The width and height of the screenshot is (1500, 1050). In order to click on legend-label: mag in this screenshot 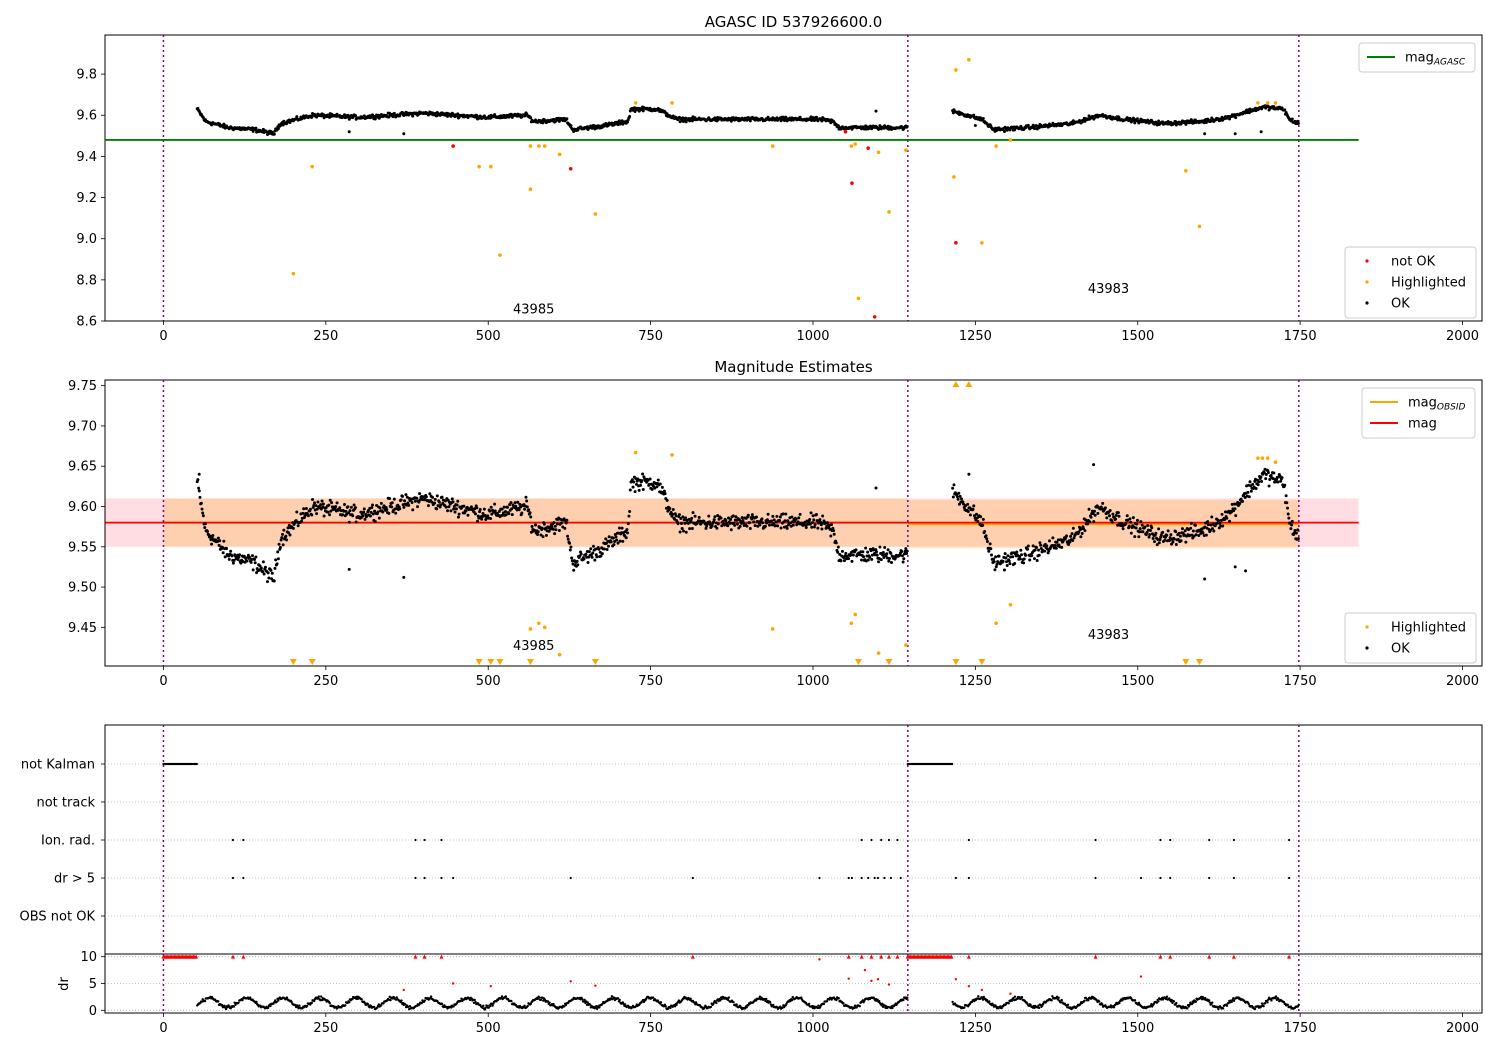, I will do `click(1422, 424)`.